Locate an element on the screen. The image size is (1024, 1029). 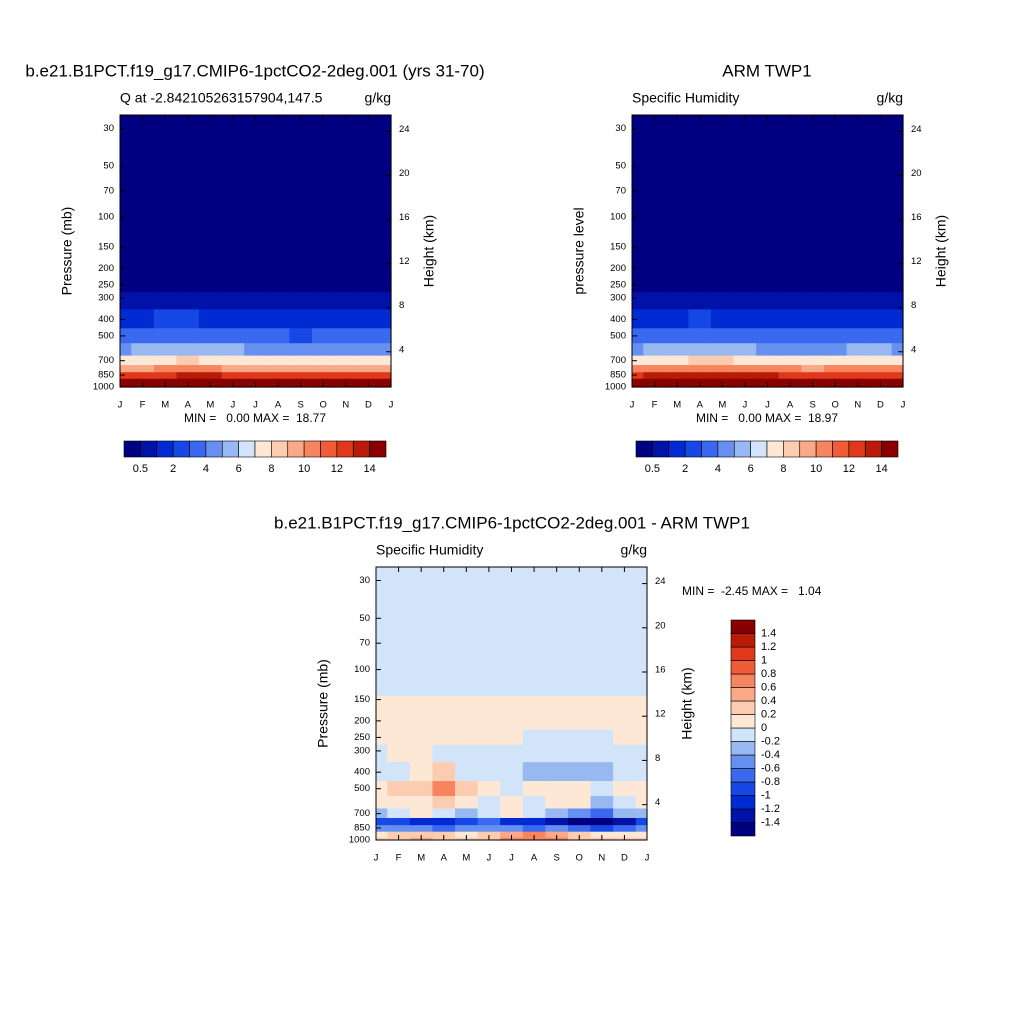
y-tick-label: 70 is located at coordinates (620, 190).